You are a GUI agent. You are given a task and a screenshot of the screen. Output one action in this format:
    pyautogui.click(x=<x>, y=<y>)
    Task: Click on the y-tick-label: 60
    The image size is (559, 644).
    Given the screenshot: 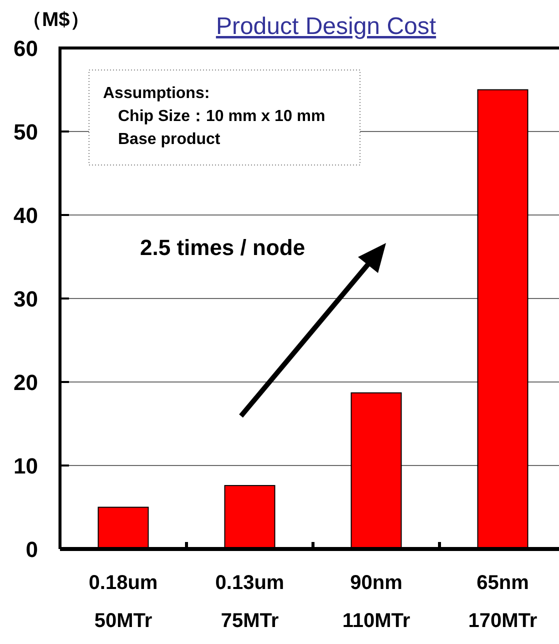 What is the action you would take?
    pyautogui.click(x=26, y=48)
    